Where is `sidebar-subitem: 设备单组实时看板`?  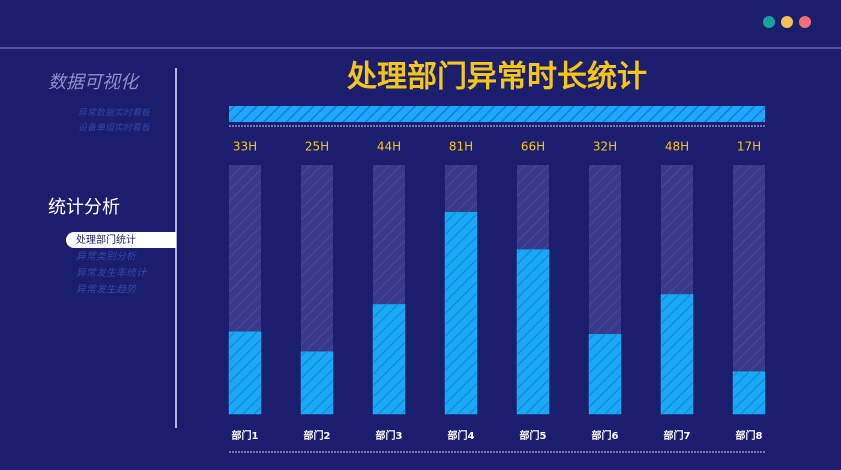
sidebar-subitem: 设备单组实时看板 is located at coordinates (115, 128).